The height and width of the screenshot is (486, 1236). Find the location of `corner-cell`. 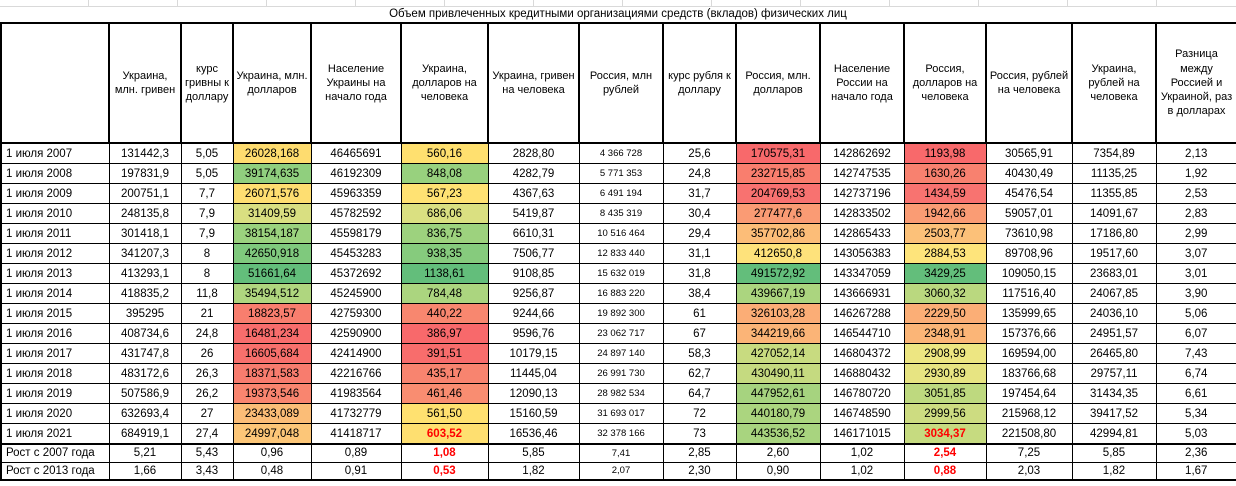

corner-cell is located at coordinates (55, 83).